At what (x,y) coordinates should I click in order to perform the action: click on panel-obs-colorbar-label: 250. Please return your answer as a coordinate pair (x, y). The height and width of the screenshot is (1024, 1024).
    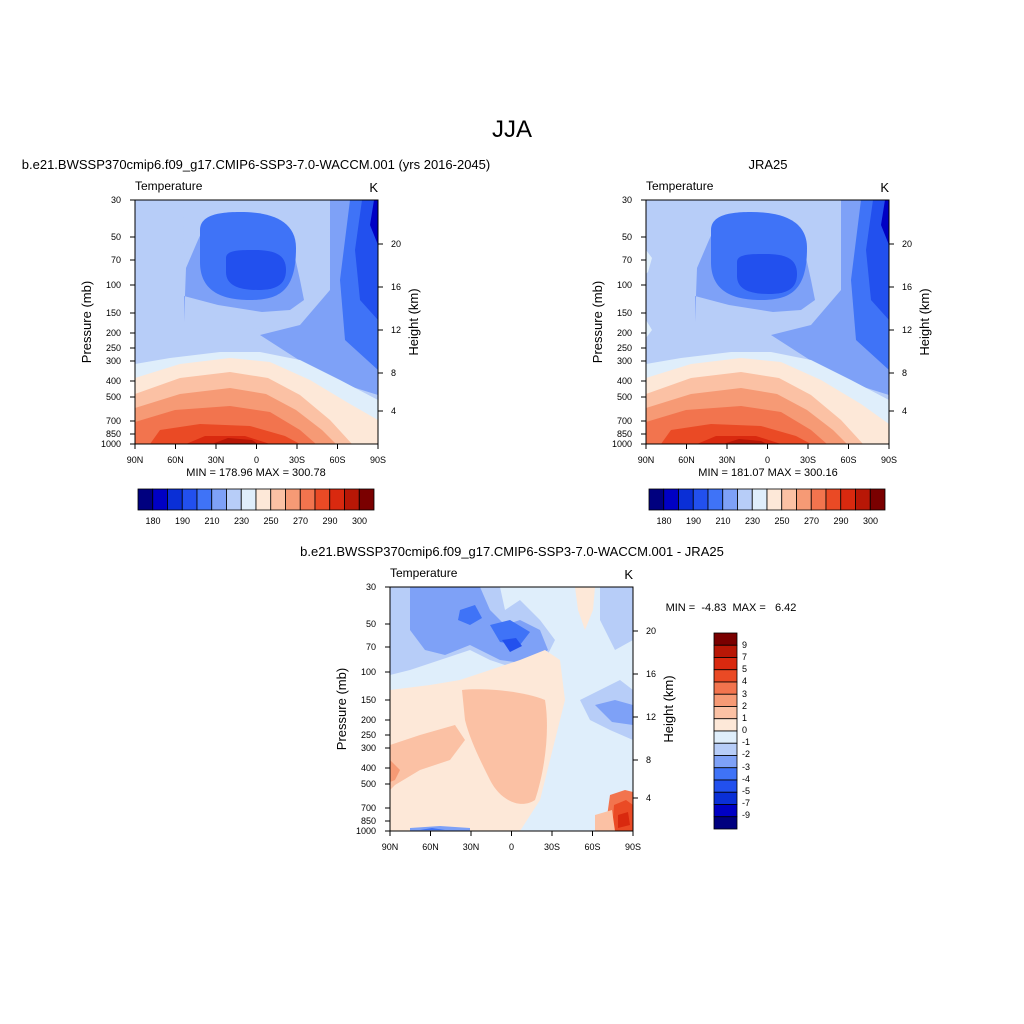
    Looking at the image, I should click on (781, 521).